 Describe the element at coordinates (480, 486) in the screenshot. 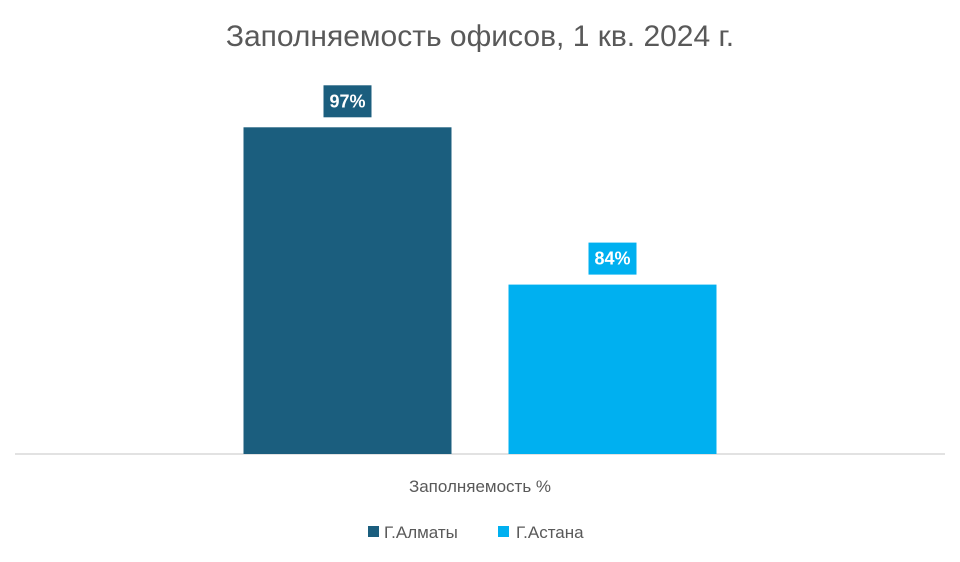

I see `x-category-label: Заполняемость %` at that location.